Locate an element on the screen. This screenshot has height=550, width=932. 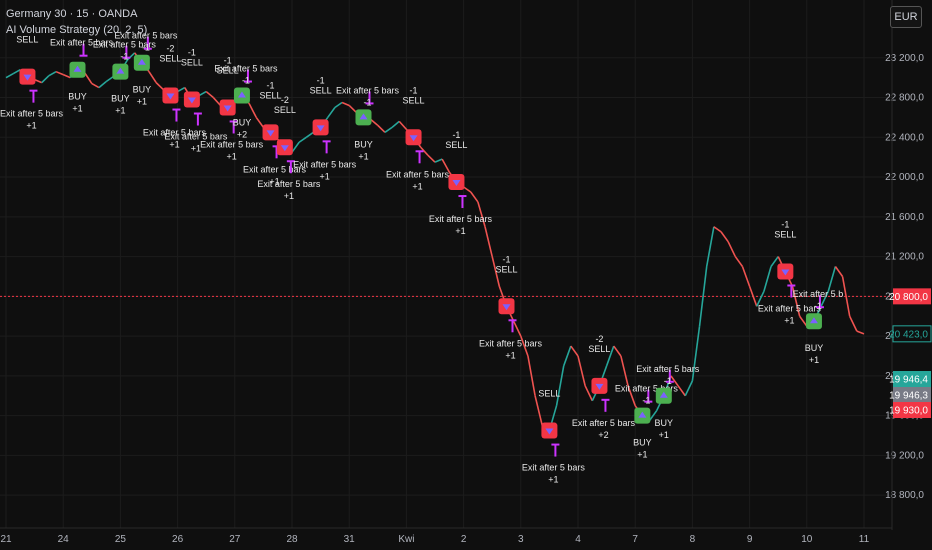
currency-button: EUR is located at coordinates (906, 17).